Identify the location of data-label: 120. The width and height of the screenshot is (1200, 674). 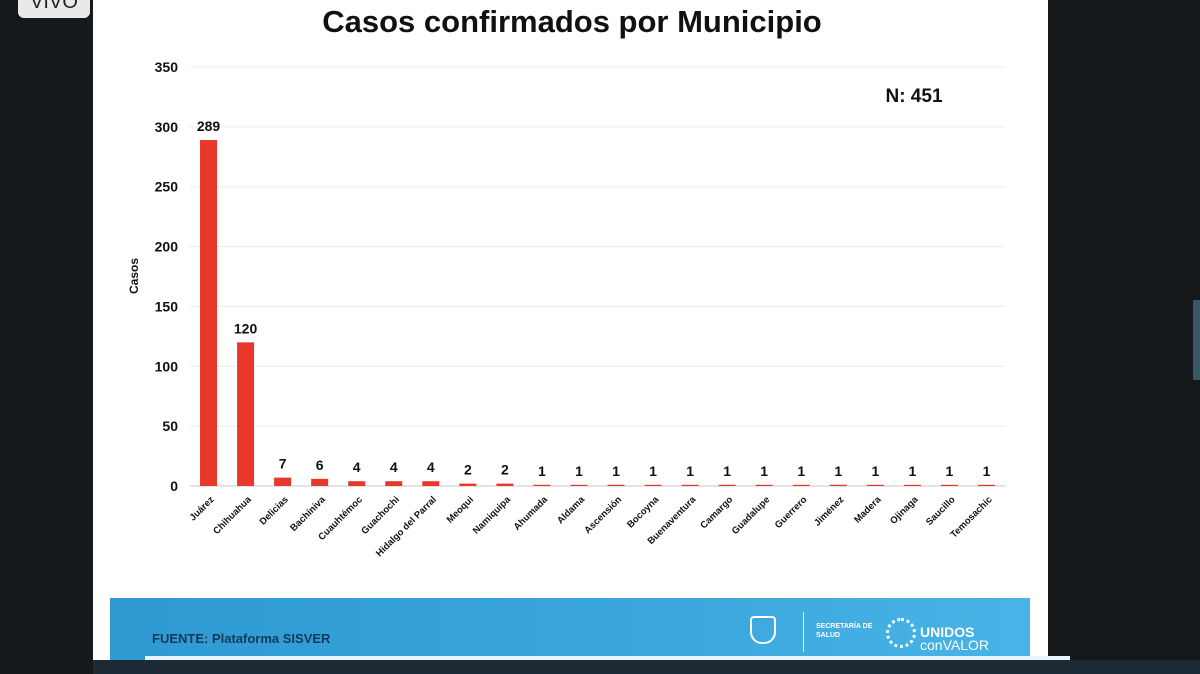
(246, 328).